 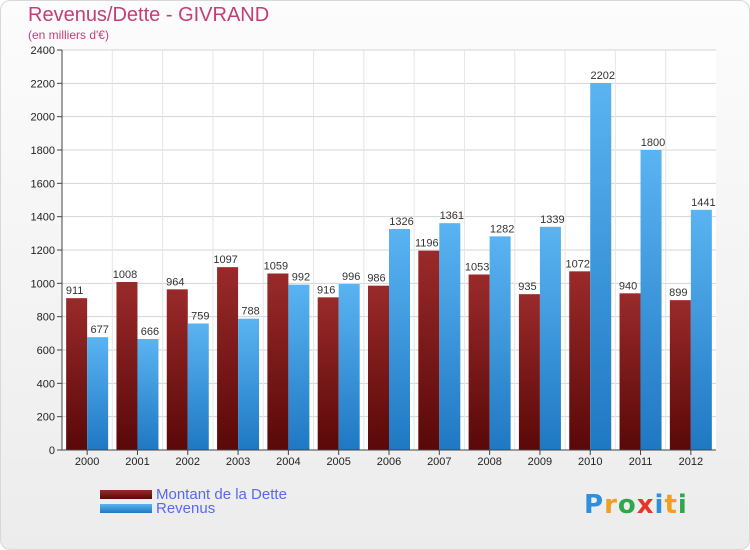 I want to click on logo-letter: r, so click(x=611, y=505).